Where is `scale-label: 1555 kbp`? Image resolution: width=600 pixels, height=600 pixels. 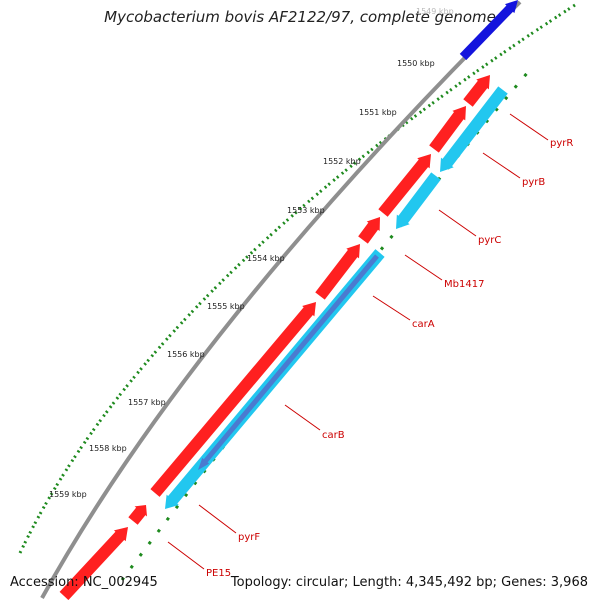
scale-label: 1555 kbp is located at coordinates (226, 306).